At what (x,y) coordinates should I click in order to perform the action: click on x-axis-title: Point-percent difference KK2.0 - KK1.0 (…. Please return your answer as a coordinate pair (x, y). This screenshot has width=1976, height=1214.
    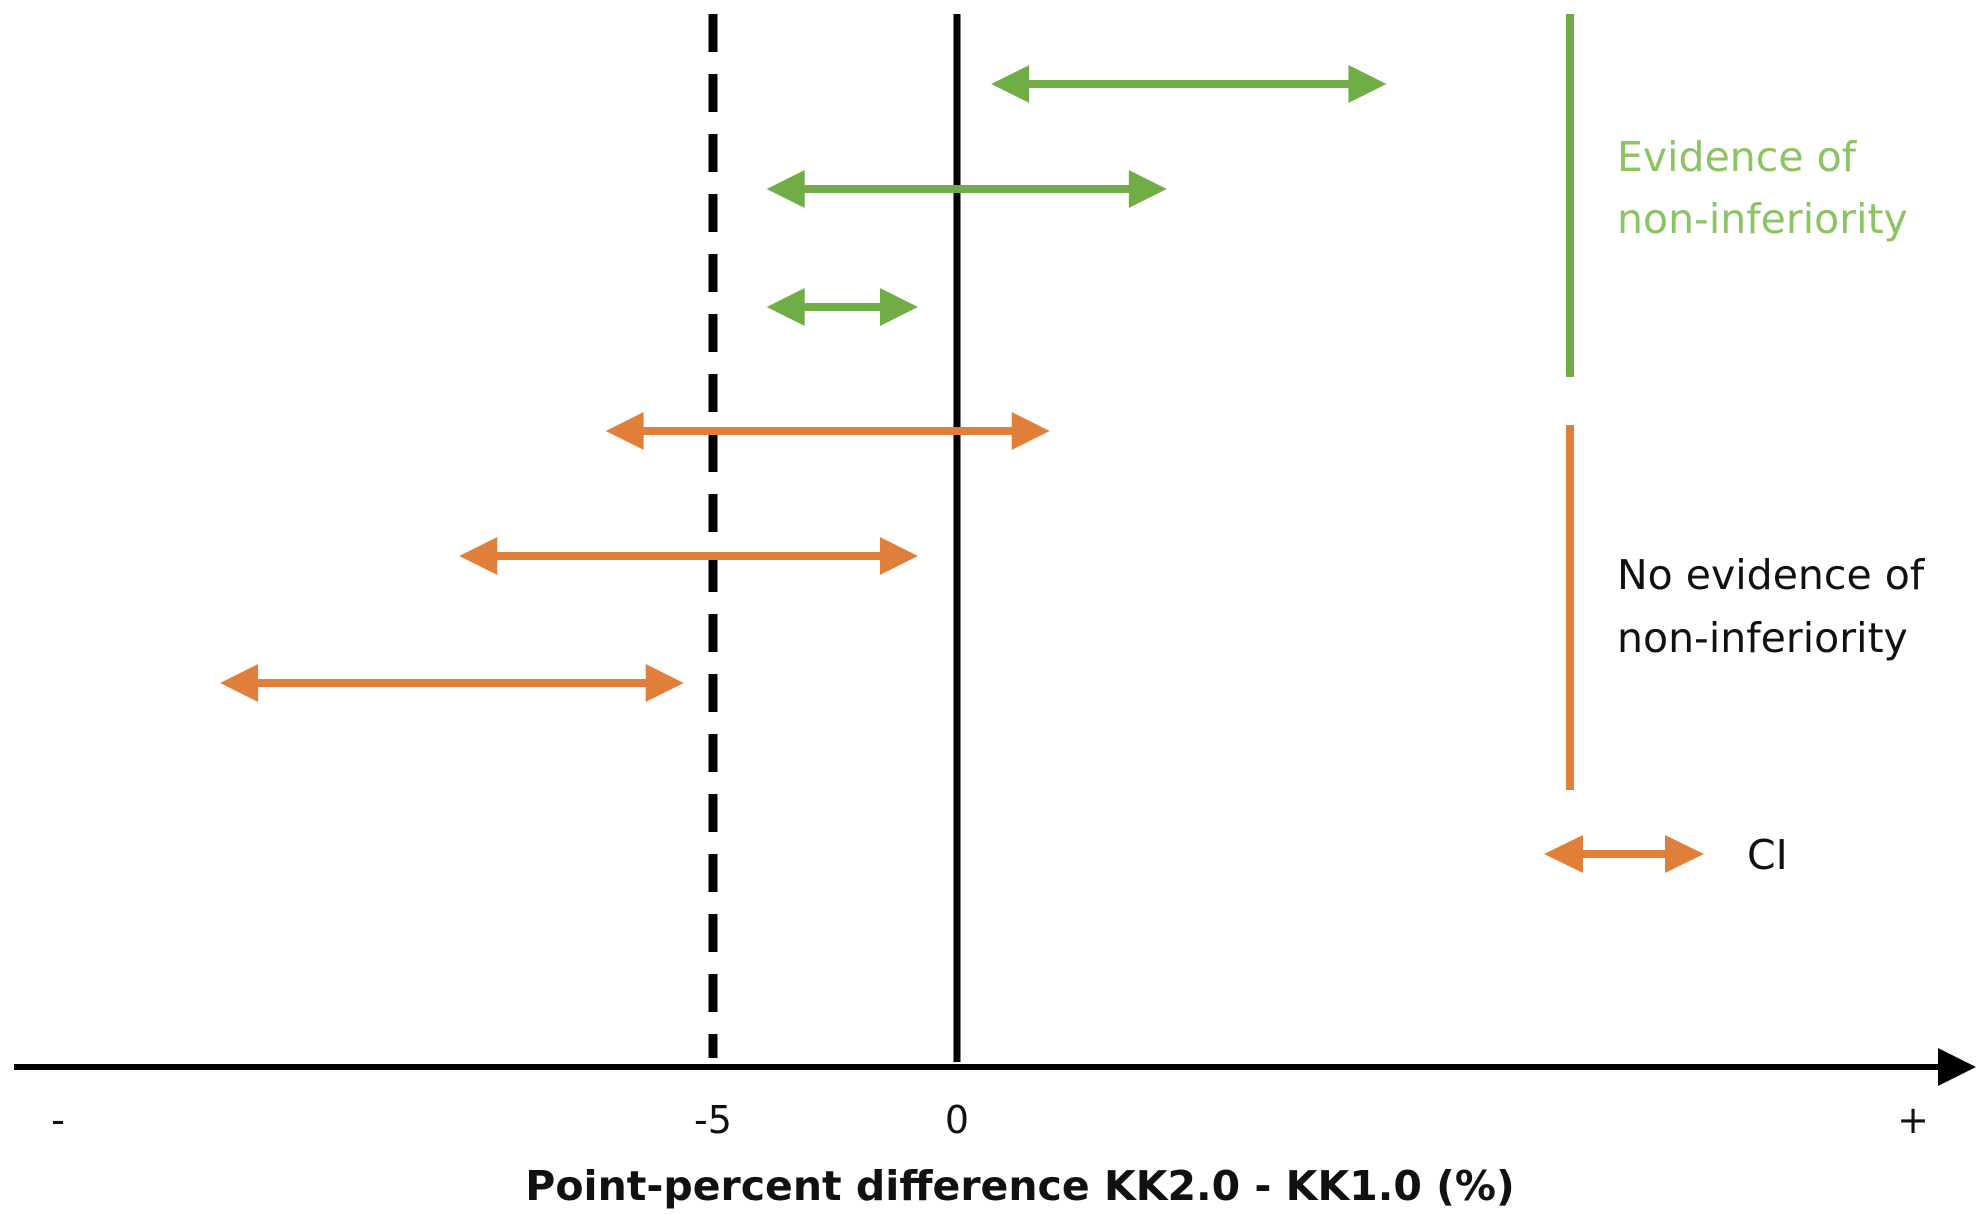
    Looking at the image, I should click on (1019, 1186).